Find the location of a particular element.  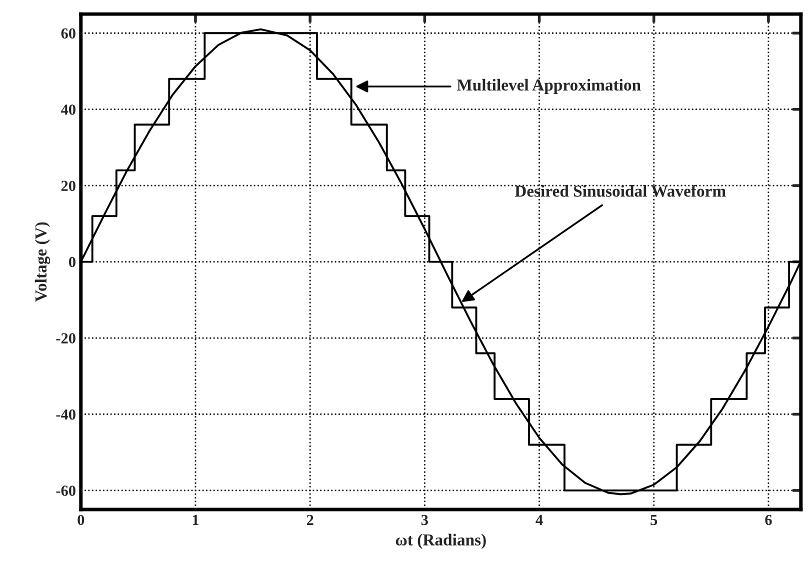

annotation: Multilevel Approximation is located at coordinates (548, 86).